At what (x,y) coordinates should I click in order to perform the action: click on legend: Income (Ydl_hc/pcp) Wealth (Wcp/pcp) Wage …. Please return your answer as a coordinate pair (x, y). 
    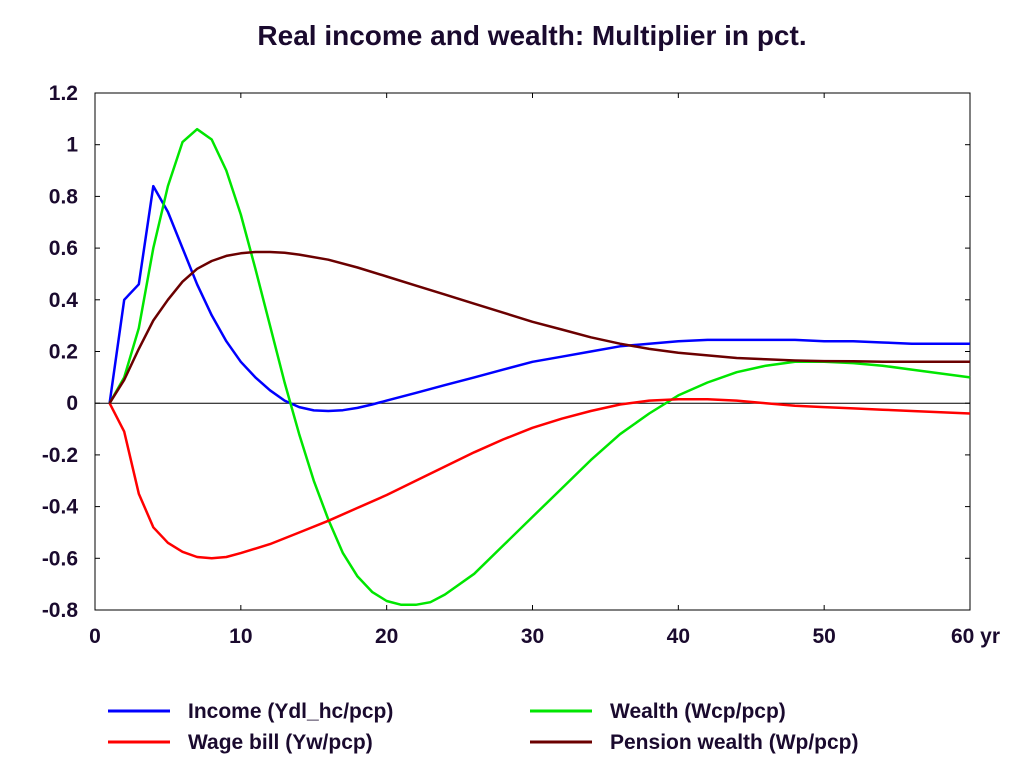
    Looking at the image, I should click on (483, 727).